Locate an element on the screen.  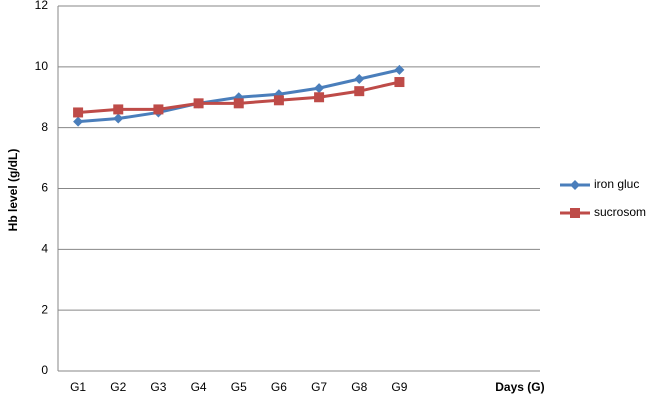
legend-label: sucrosom is located at coordinates (620, 212).